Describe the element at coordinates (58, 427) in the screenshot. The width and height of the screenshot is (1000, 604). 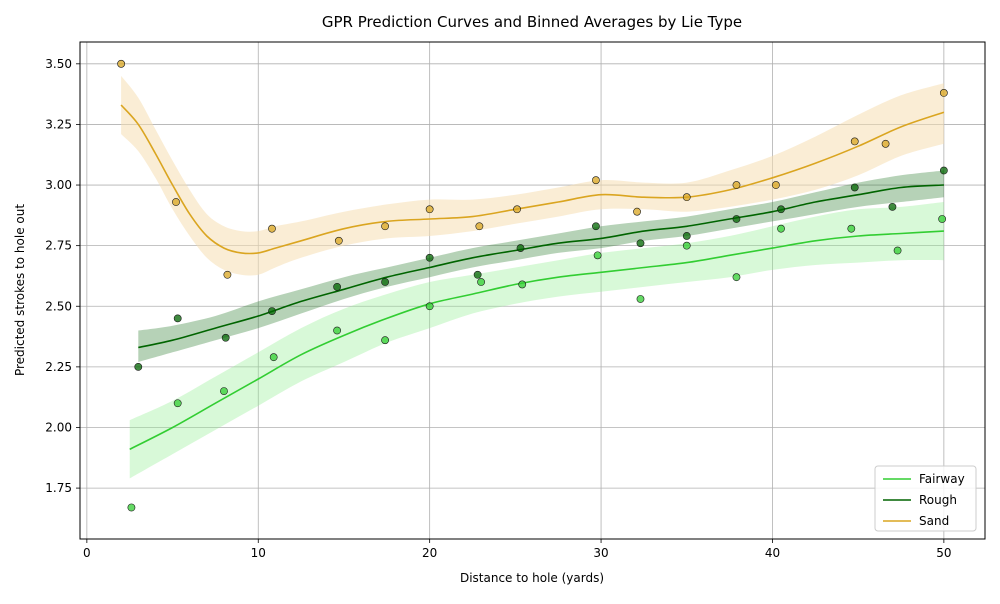
I see `y-tick-label: 2.00` at that location.